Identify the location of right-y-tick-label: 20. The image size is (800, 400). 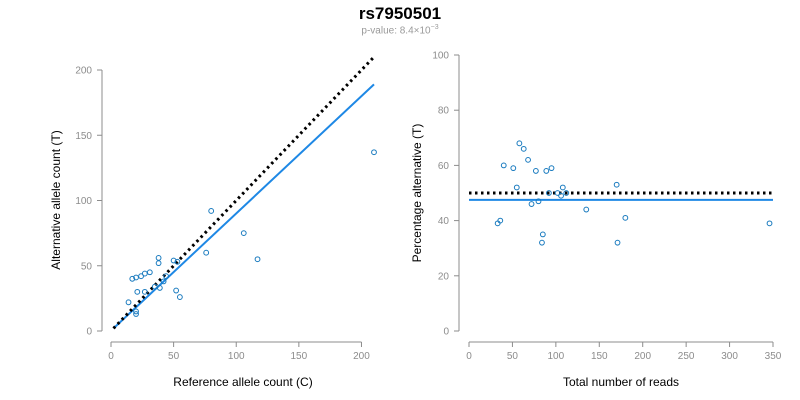
(444, 276).